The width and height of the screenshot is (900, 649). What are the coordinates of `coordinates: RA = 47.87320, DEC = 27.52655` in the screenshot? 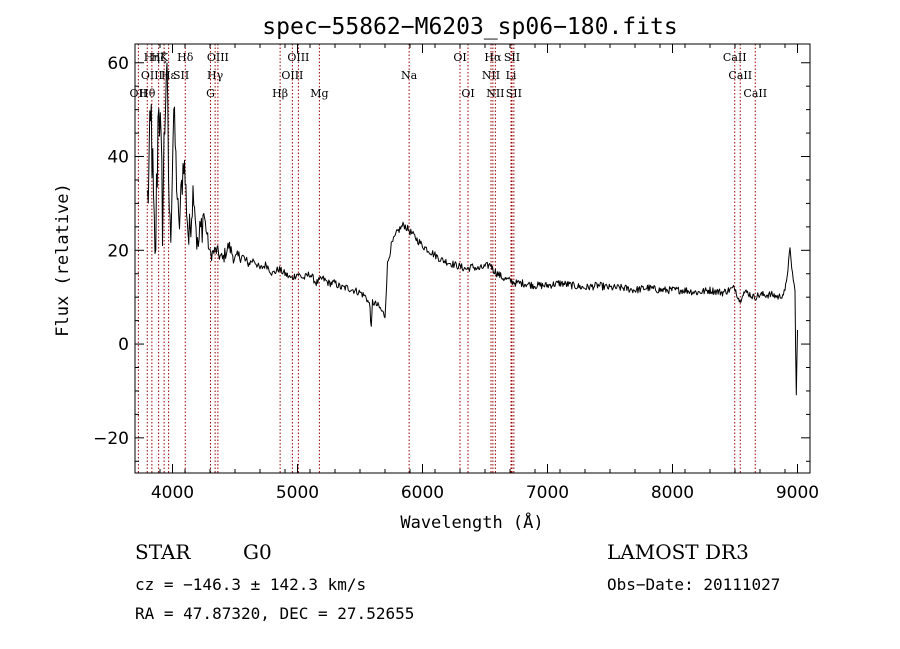 It's located at (275, 613).